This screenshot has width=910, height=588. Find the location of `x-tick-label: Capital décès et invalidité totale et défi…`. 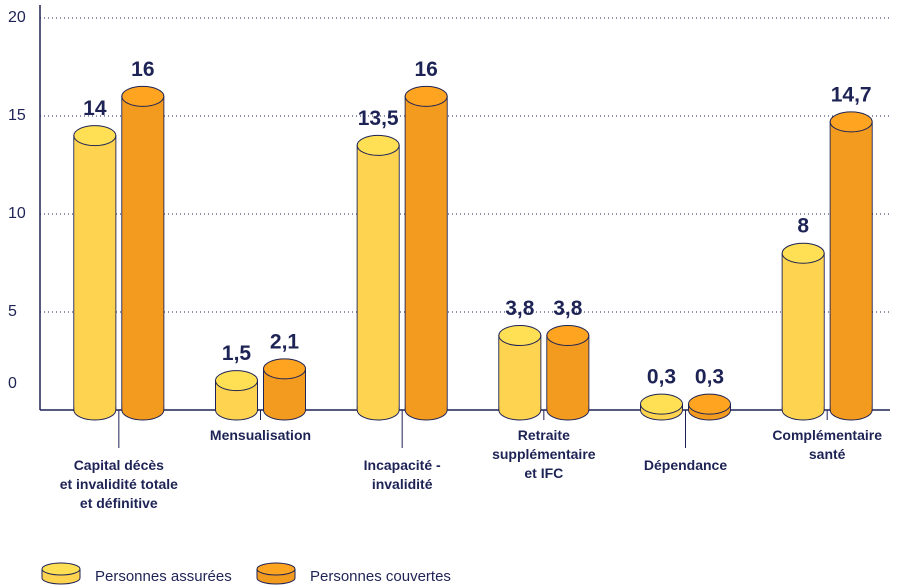

x-tick-label: Capital décès et invalidité totale et défi… is located at coordinates (119, 484).